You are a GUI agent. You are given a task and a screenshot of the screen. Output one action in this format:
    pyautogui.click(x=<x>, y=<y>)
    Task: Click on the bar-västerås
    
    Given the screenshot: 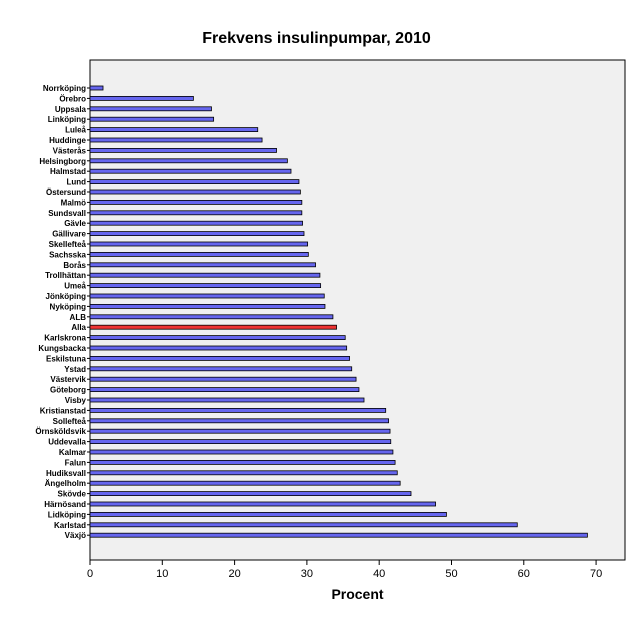 What is the action you would take?
    pyautogui.click(x=183, y=150)
    